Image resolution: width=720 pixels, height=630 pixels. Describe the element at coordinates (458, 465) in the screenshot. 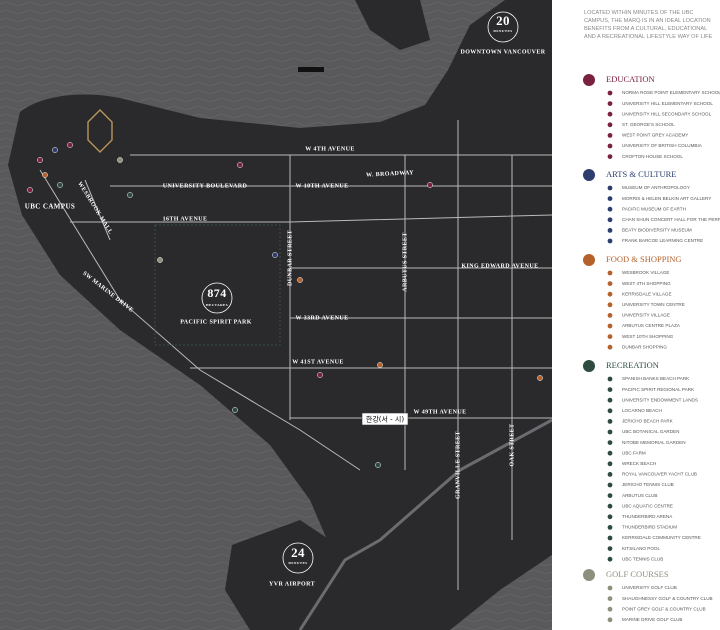

I see `map-label: GRANVILLE STREET` at that location.